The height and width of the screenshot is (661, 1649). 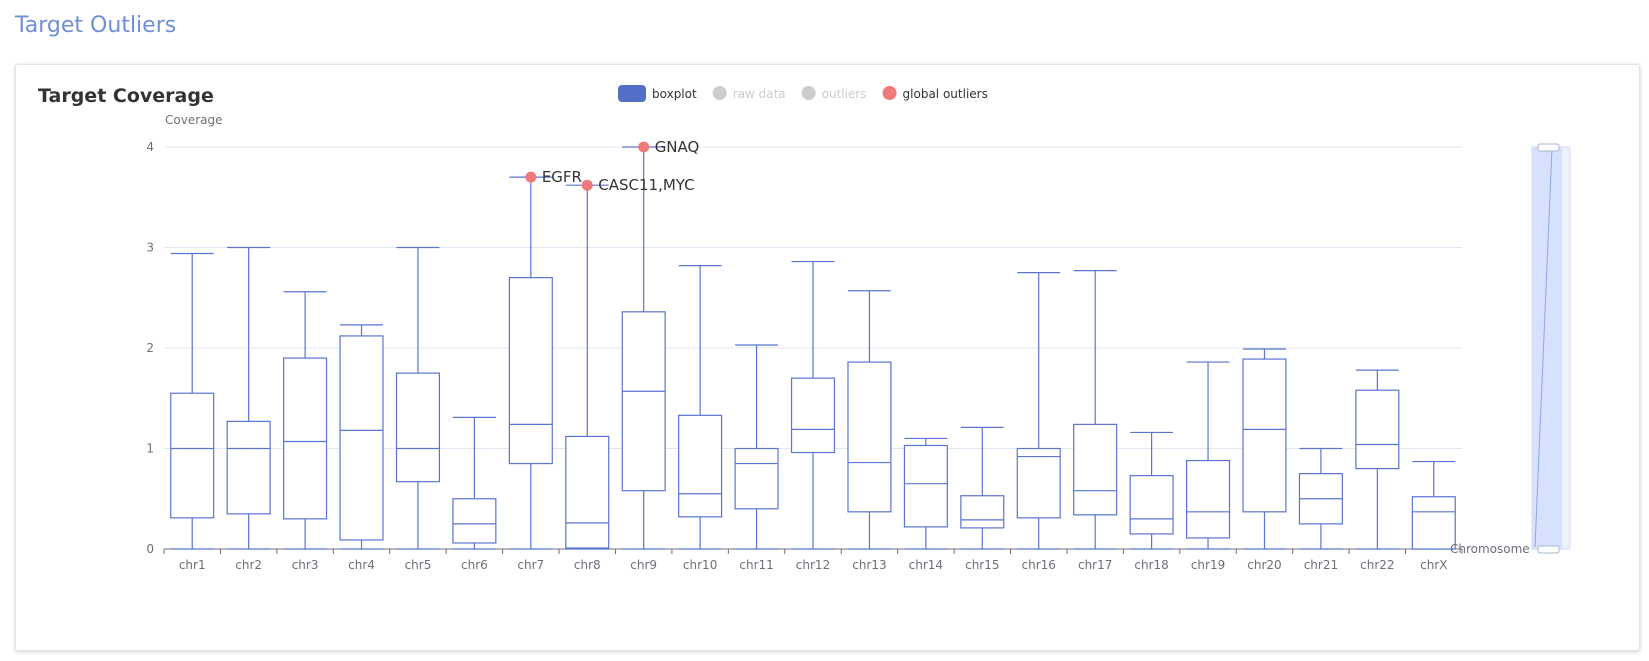 I want to click on x-tick-label: chr2, so click(x=248, y=565).